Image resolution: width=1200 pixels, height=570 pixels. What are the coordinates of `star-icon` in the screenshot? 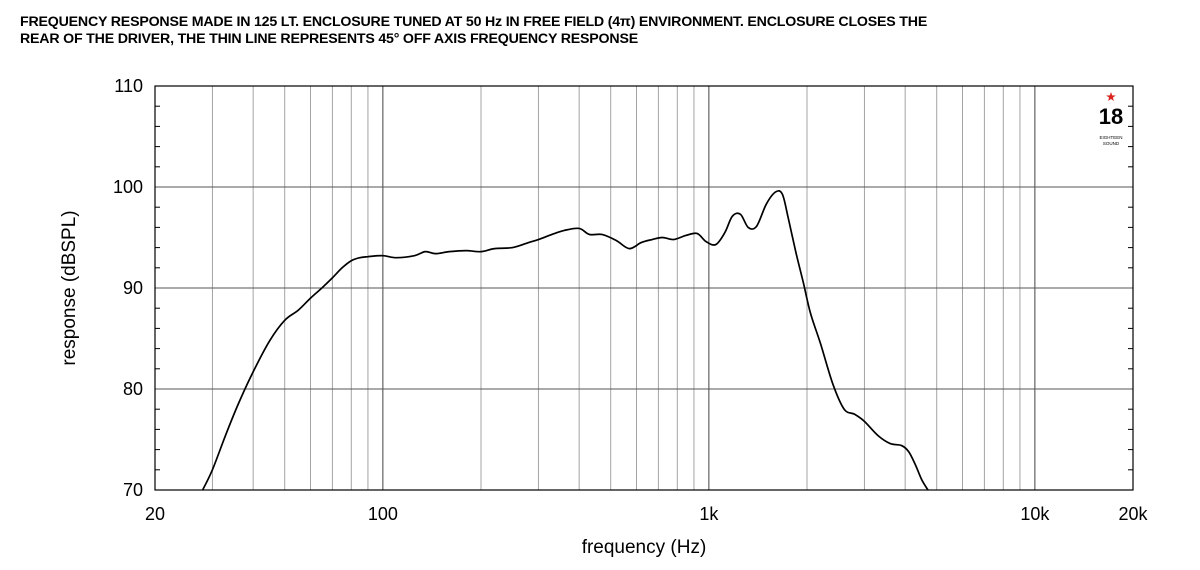 It's located at (1111, 97).